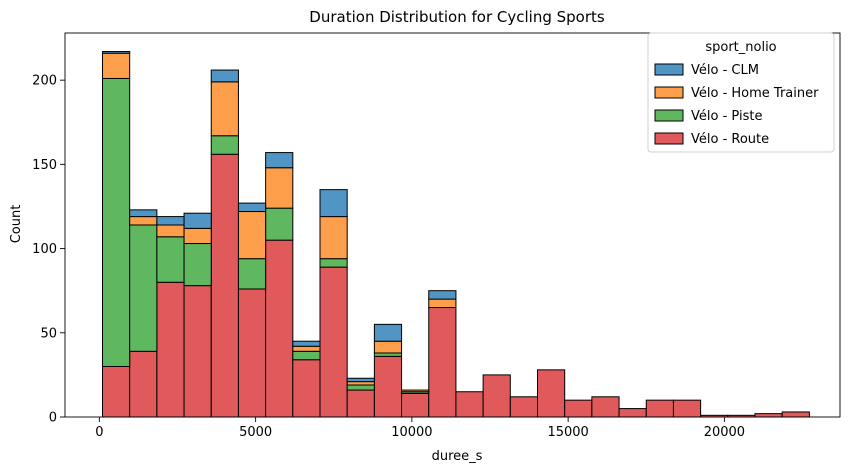 This screenshot has height=470, width=850. Describe the element at coordinates (457, 456) in the screenshot. I see `x-axis-label: duree_s` at that location.